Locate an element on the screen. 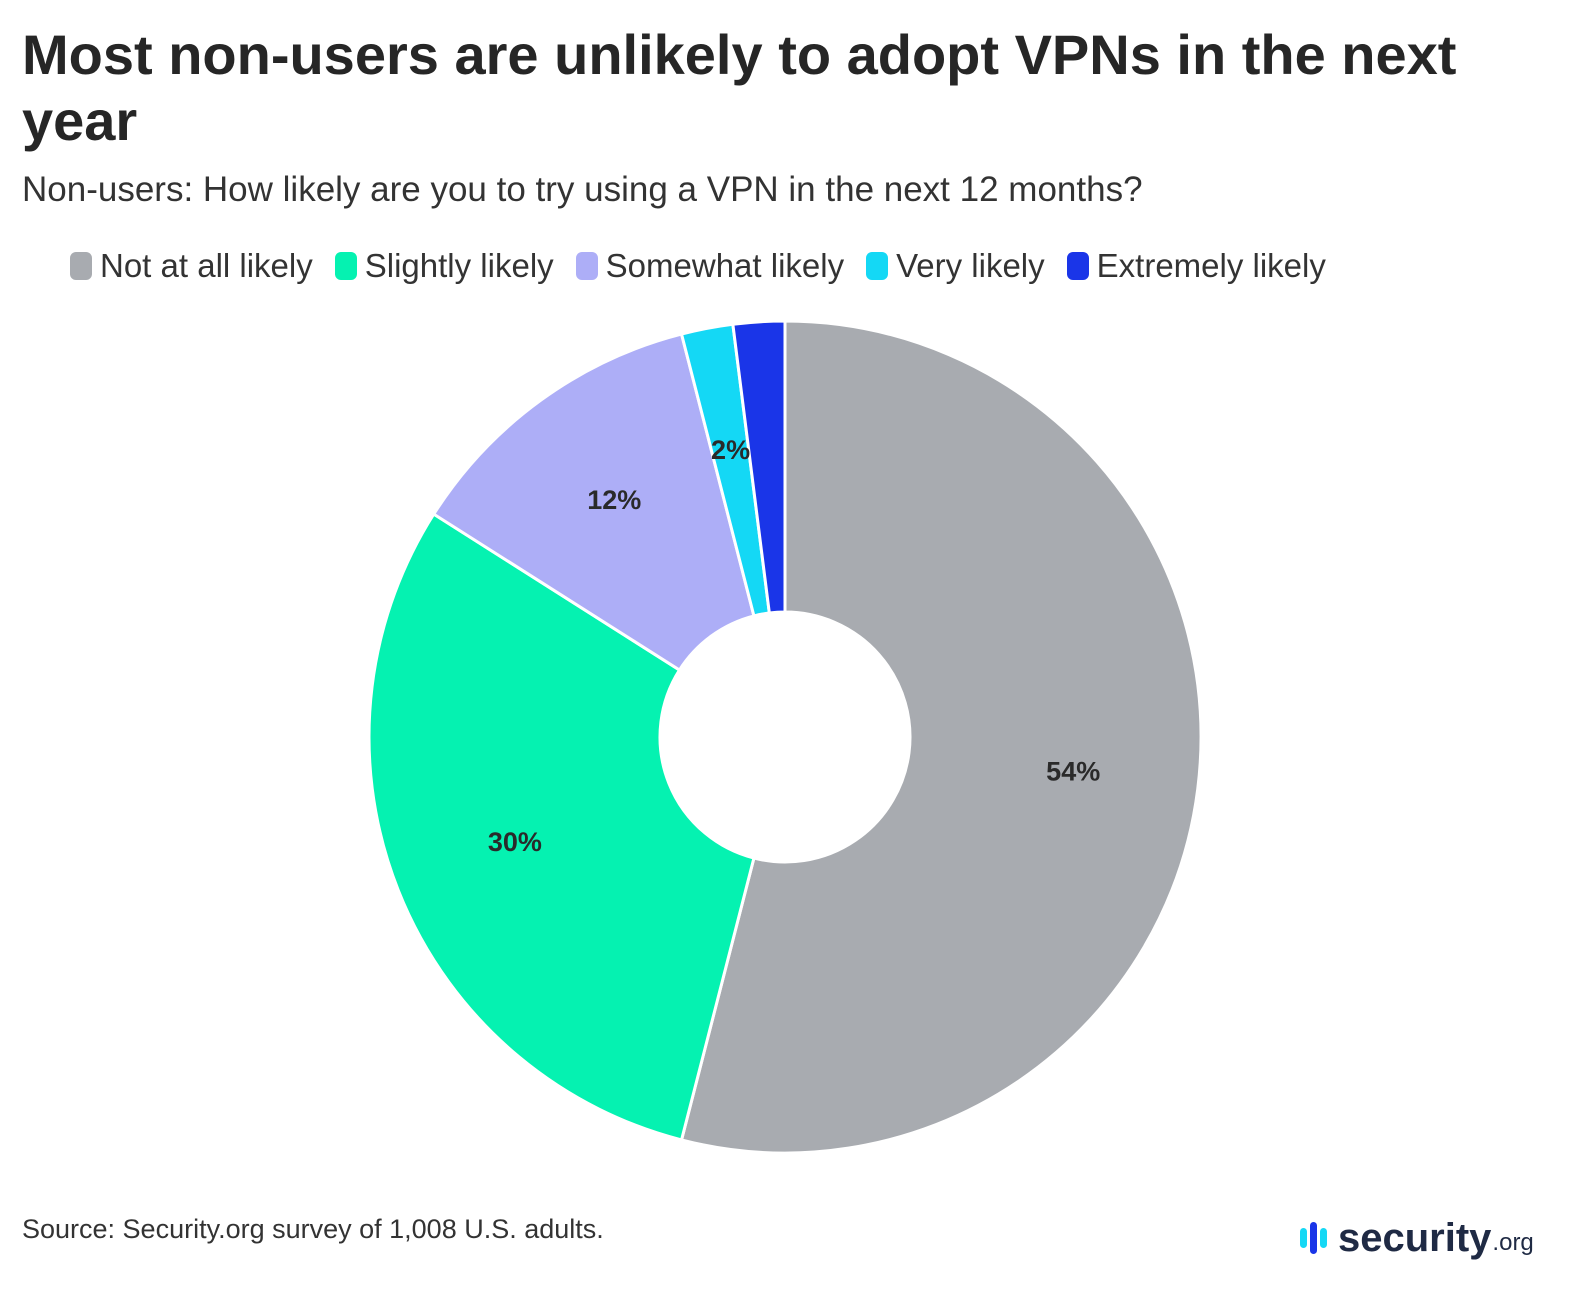  legend-item-not-at-all-likely: Not at all likely is located at coordinates (191, 266).